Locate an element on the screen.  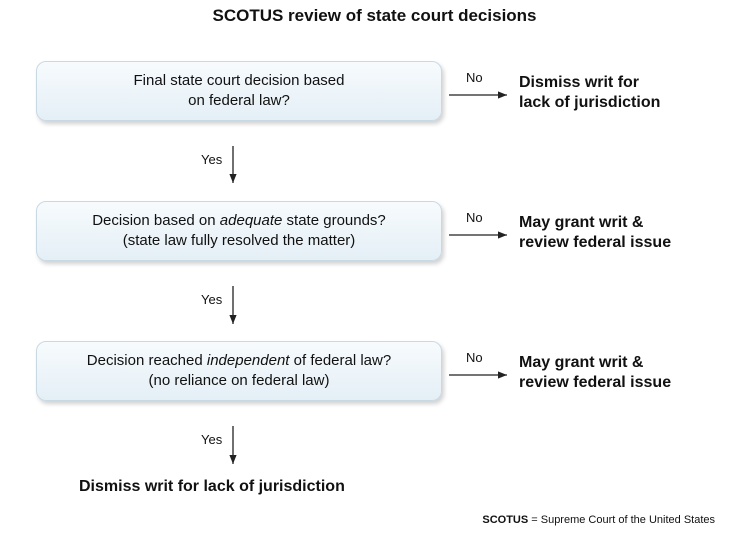
footnote-abbr: SCOTUS is located at coordinates (505, 520).